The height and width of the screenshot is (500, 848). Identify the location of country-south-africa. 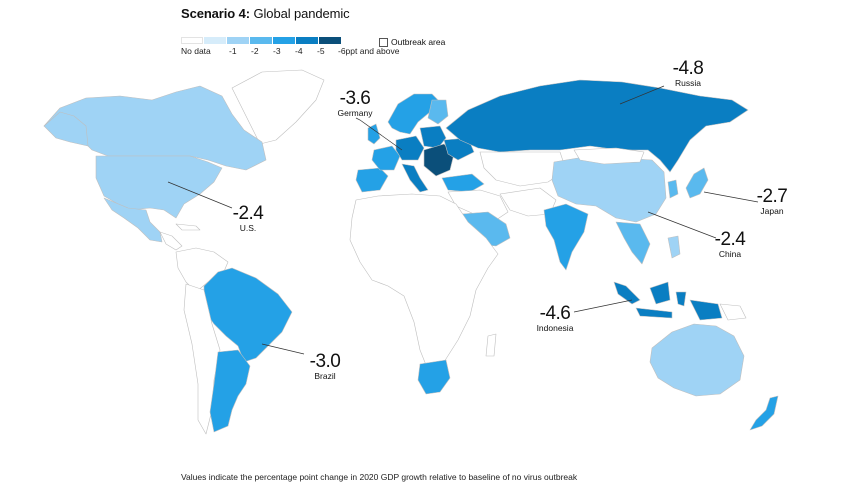
(434, 377).